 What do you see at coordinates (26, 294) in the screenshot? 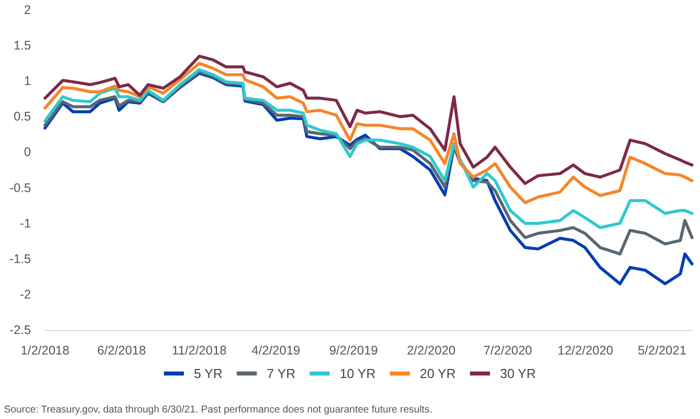
I see `y-tick-label: -2` at bounding box center [26, 294].